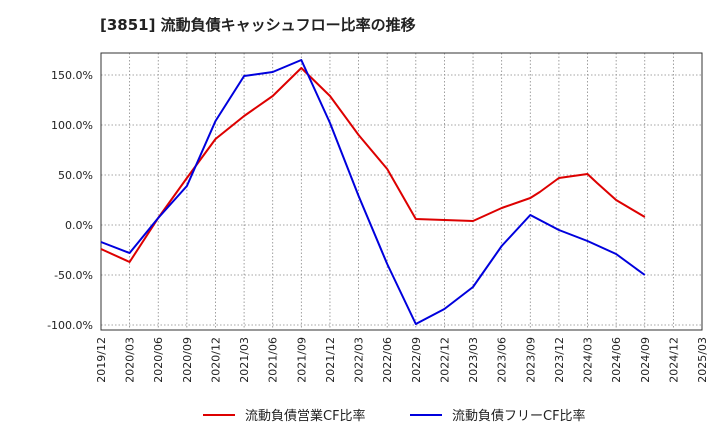 The height and width of the screenshot is (440, 720). I want to click on x-tick-label: 2023/06, so click(502, 360).